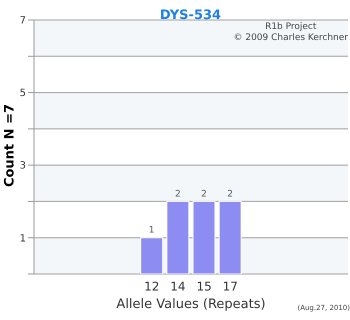  I want to click on x-tick-label: 17, so click(230, 287).